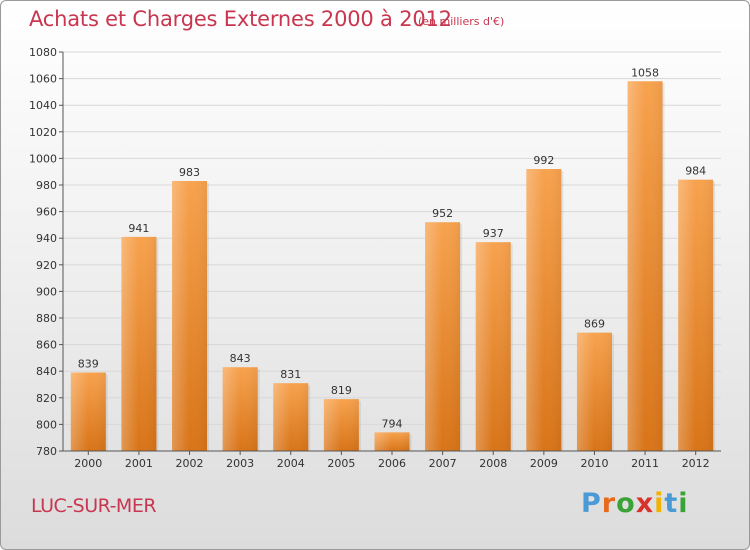 Image resolution: width=750 pixels, height=550 pixels. I want to click on y-tick-label: 880, so click(46, 318).